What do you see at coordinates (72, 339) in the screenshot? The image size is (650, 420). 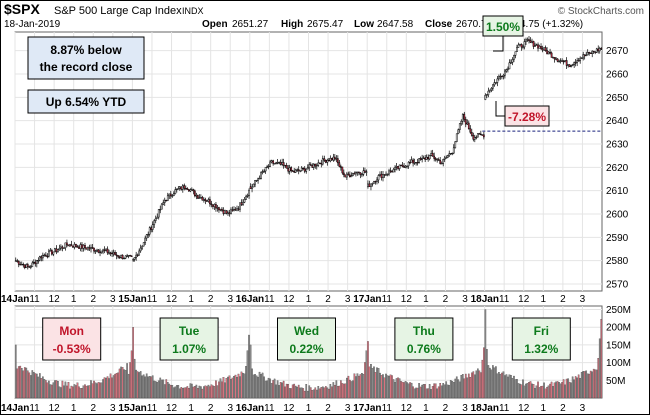 I see `day-box` at bounding box center [72, 339].